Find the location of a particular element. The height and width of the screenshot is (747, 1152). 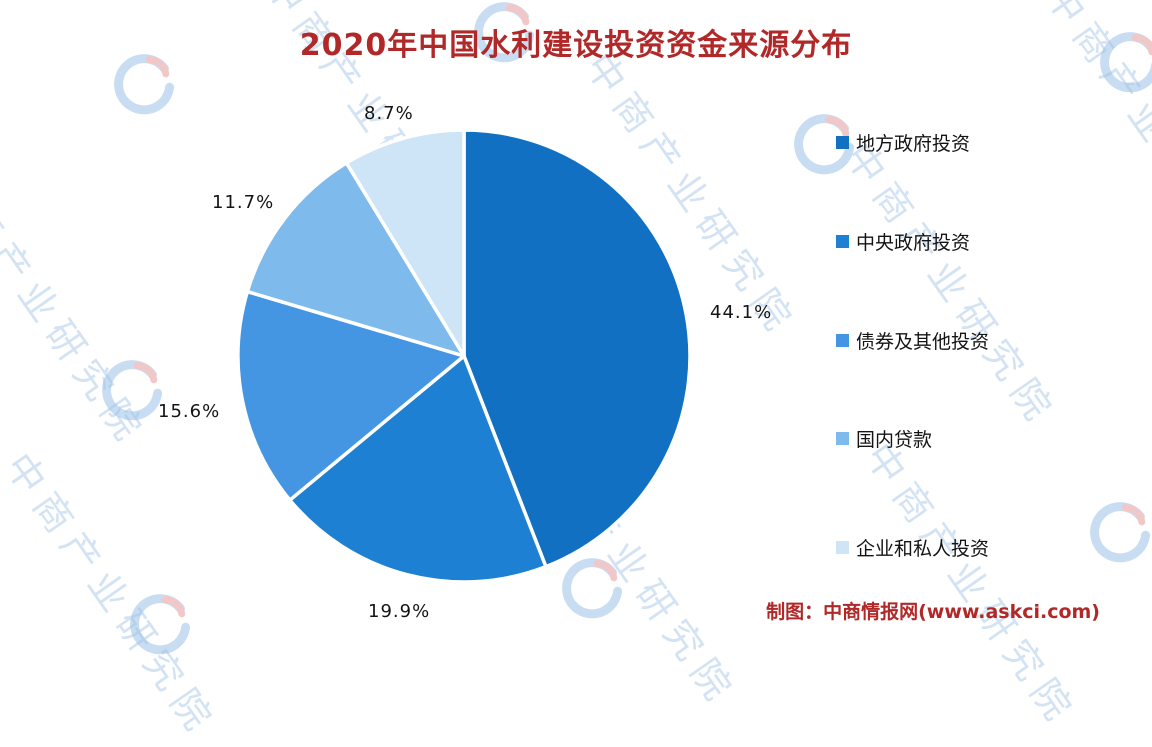

chart-title: 2020年中国水利建设投资资金来源分布 is located at coordinates (576, 45).